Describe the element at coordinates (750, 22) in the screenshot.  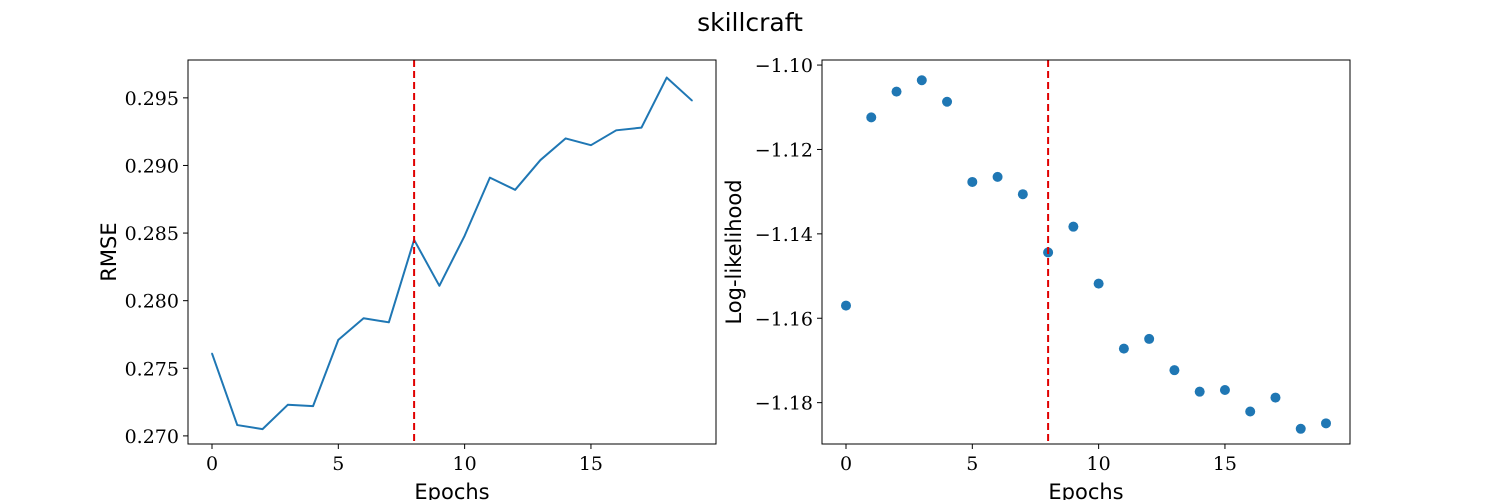
I see `figure-title: skillcraft` at that location.